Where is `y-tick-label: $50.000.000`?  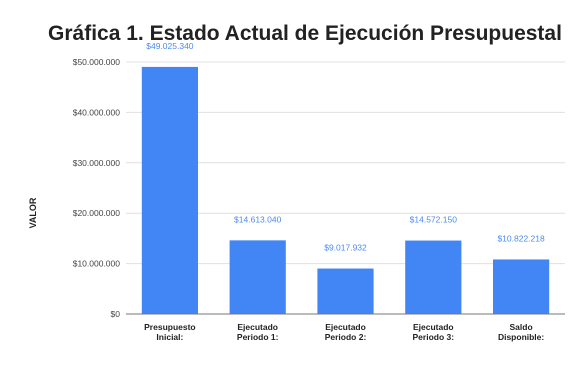 y-tick-label: $50.000.000 is located at coordinates (97, 62).